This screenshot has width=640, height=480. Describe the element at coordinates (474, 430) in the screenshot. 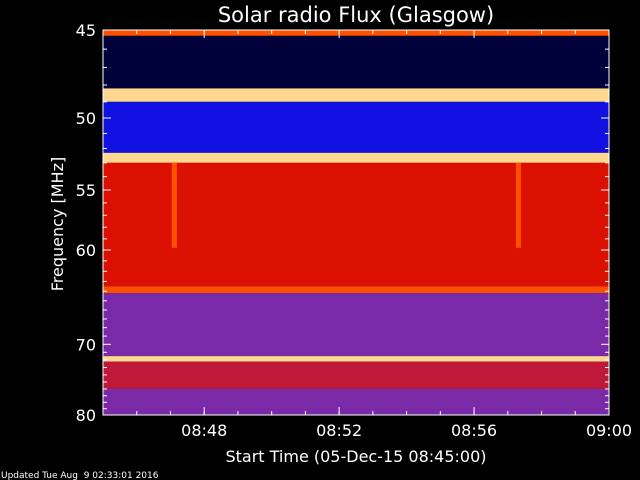

I see `x-tick-label: 08:56` at that location.